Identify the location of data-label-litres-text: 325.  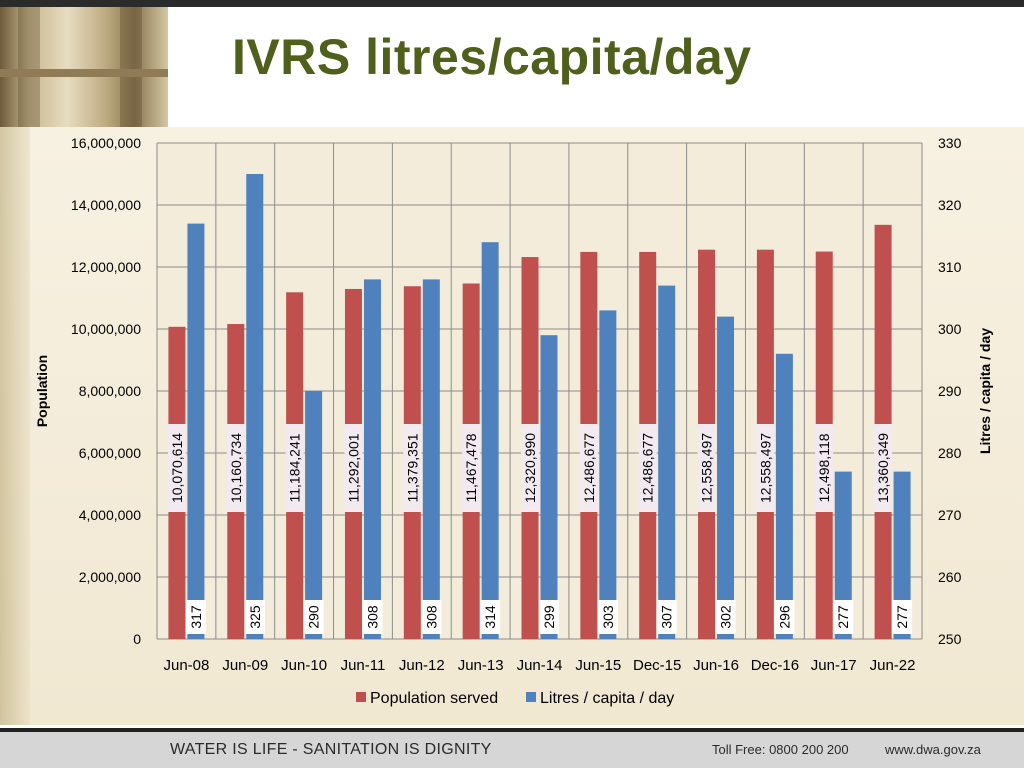
(255, 617).